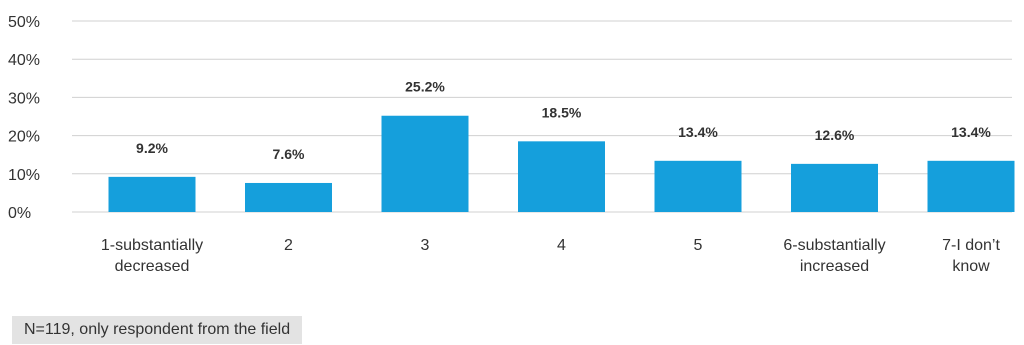 Image resolution: width=1024 pixels, height=345 pixels. What do you see at coordinates (152, 266) in the screenshot?
I see `x-tick-label: decreased` at bounding box center [152, 266].